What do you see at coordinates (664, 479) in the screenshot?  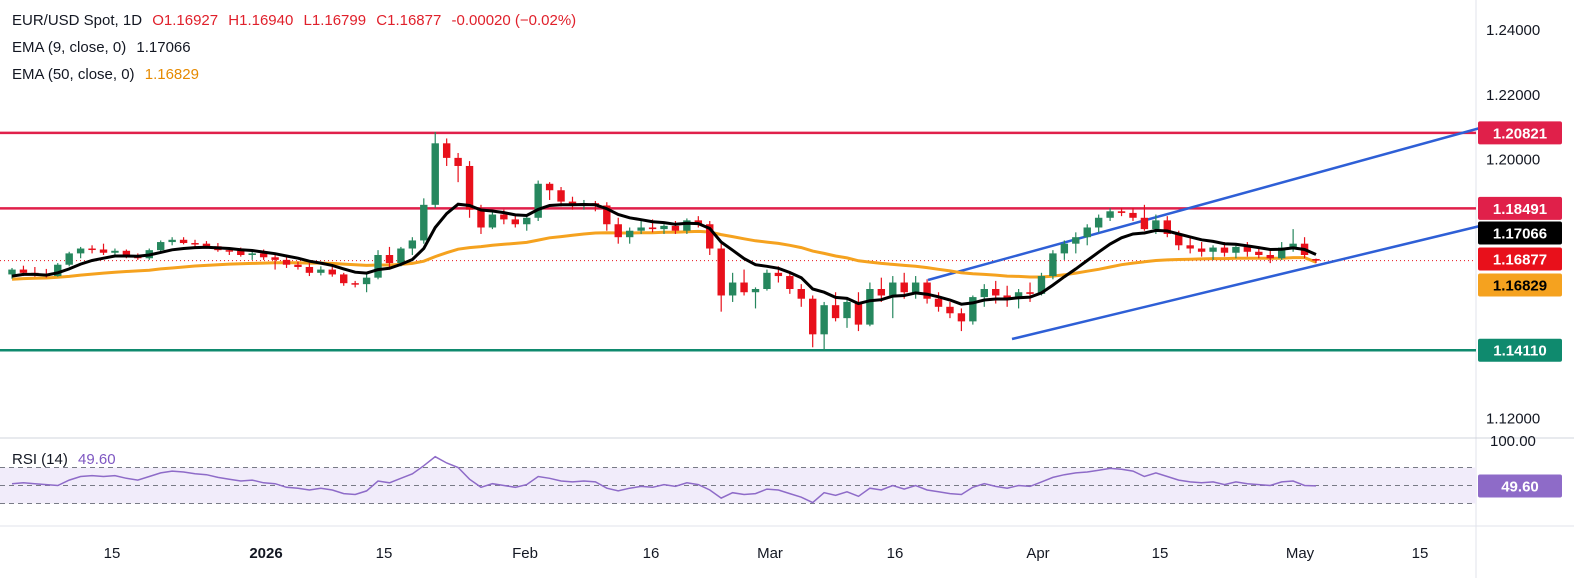 I see `rsi-line` at bounding box center [664, 479].